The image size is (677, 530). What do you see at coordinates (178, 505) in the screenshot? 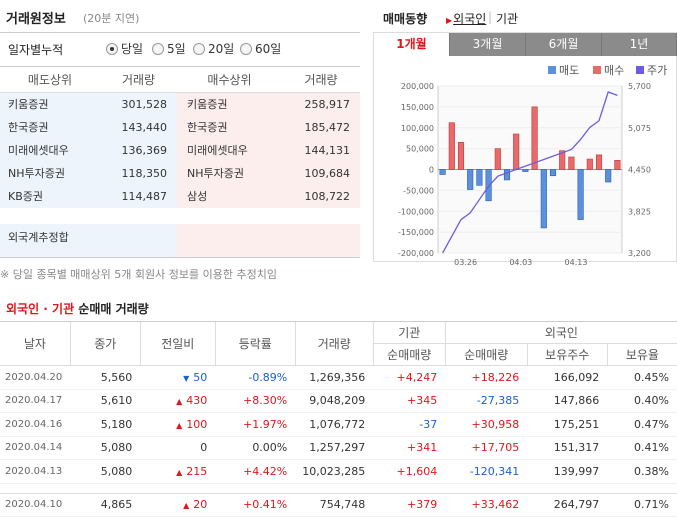
I see `row-change: ▲ 20` at bounding box center [178, 505].